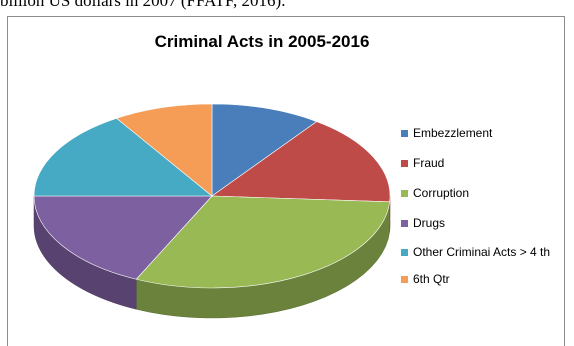 The width and height of the screenshot is (574, 346). I want to click on legend-label: Corruption, so click(441, 193).